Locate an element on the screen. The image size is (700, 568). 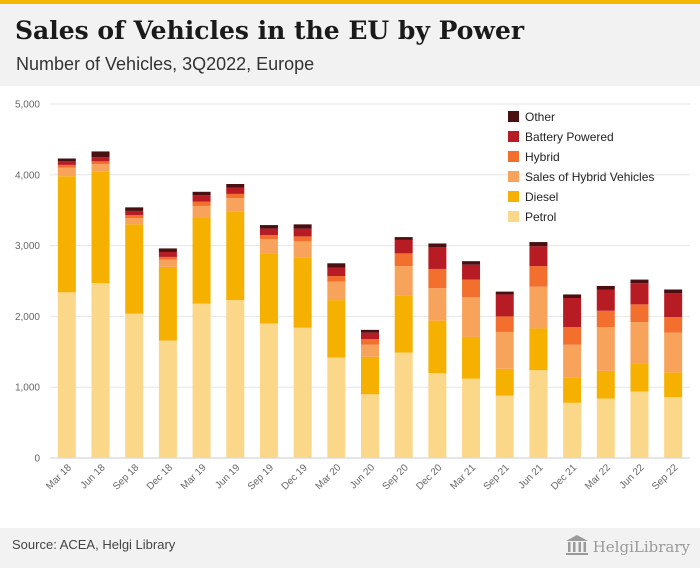
top-accent-bar is located at coordinates (350, 2).